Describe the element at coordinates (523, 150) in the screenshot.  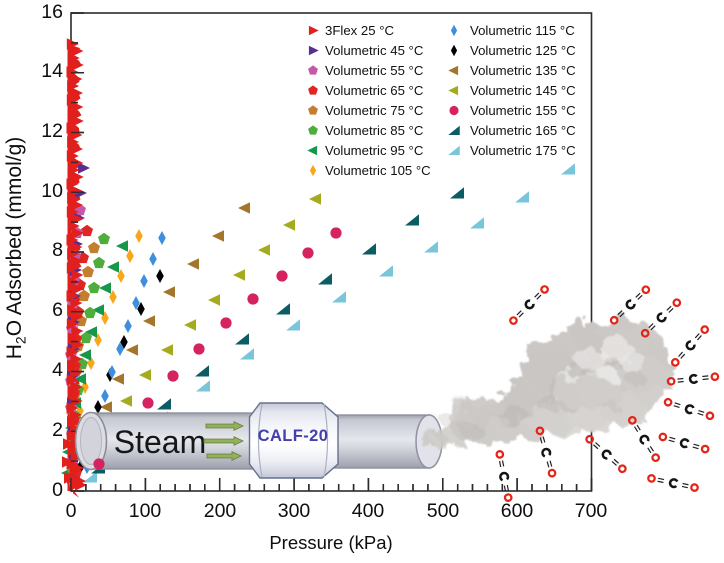
I see `svg-text: Volumetric 175 °C` at that location.